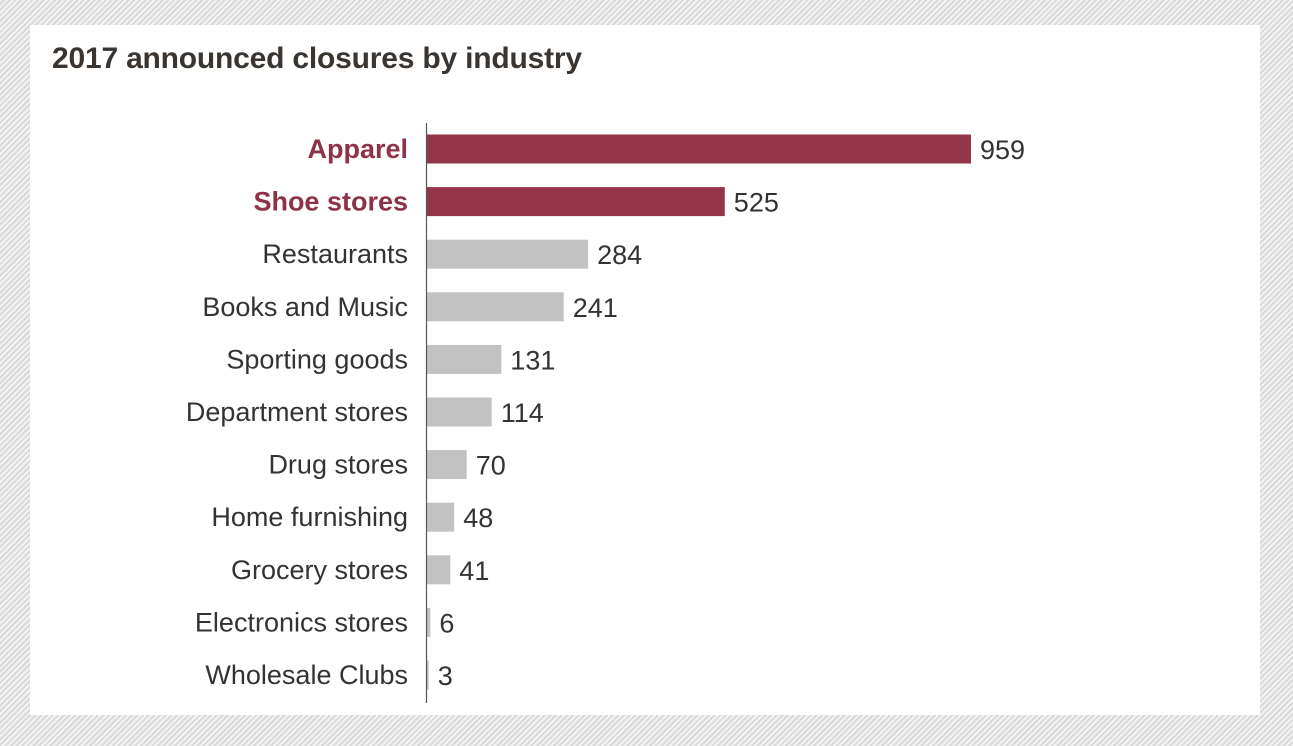  What do you see at coordinates (478, 518) in the screenshot?
I see `value-label: 48` at bounding box center [478, 518].